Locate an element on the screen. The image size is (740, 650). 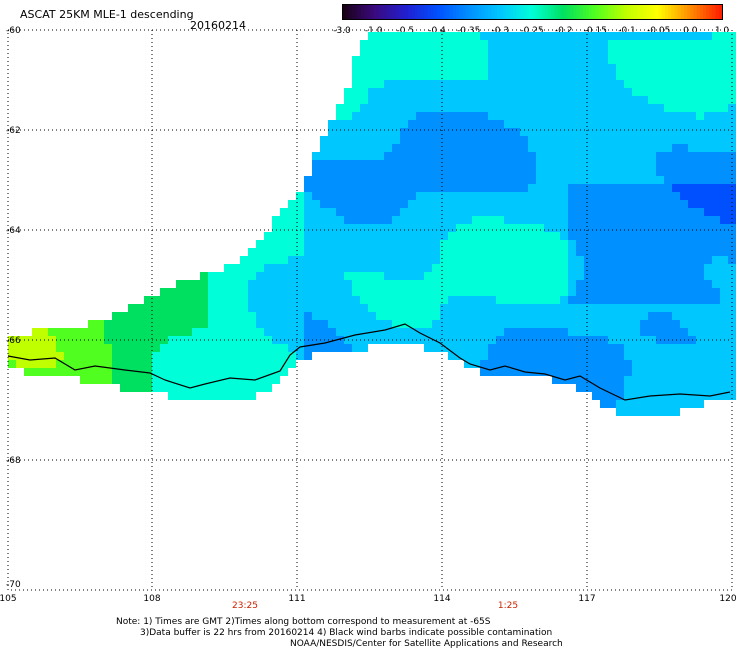
colorbar-label: -3.0 is located at coordinates (342, 31).